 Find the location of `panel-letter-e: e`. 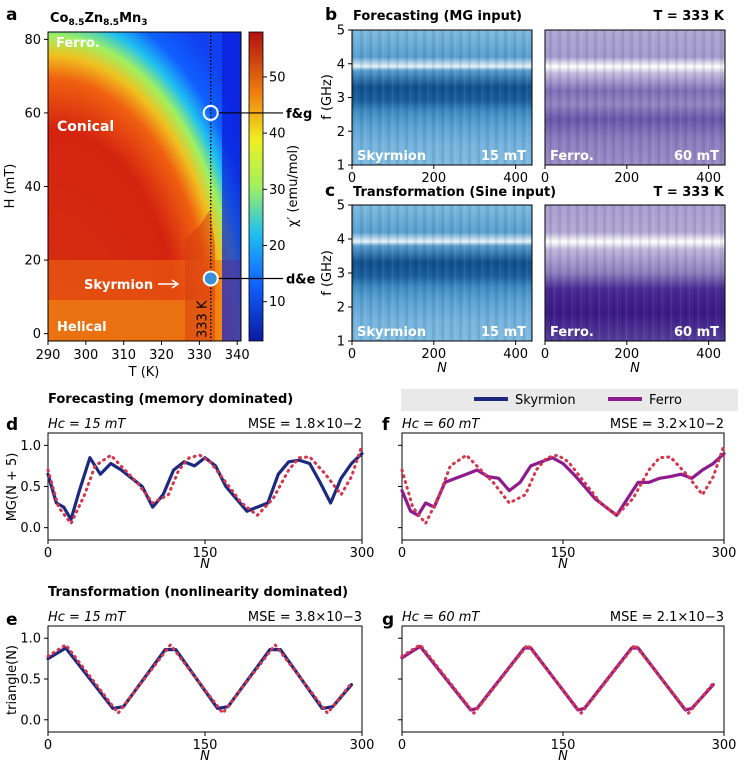

panel-letter-e: e is located at coordinates (12, 620).